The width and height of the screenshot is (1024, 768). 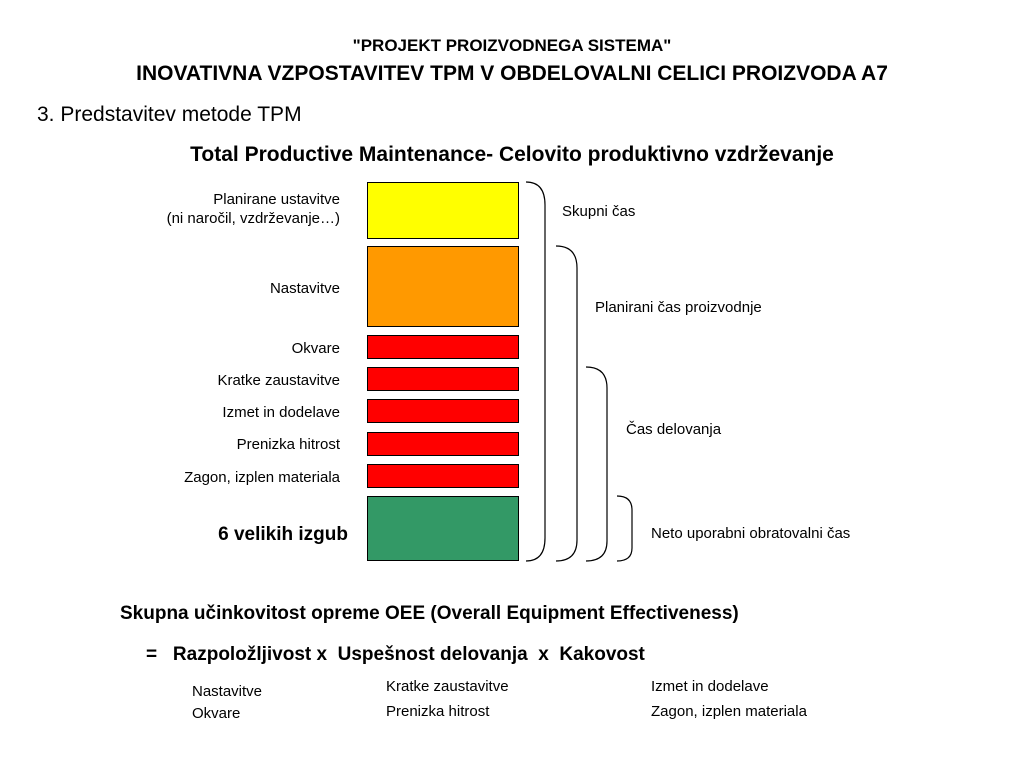 What do you see at coordinates (262, 477) in the screenshot?
I see `label-startup-yield: Zagon, izplen materiala` at bounding box center [262, 477].